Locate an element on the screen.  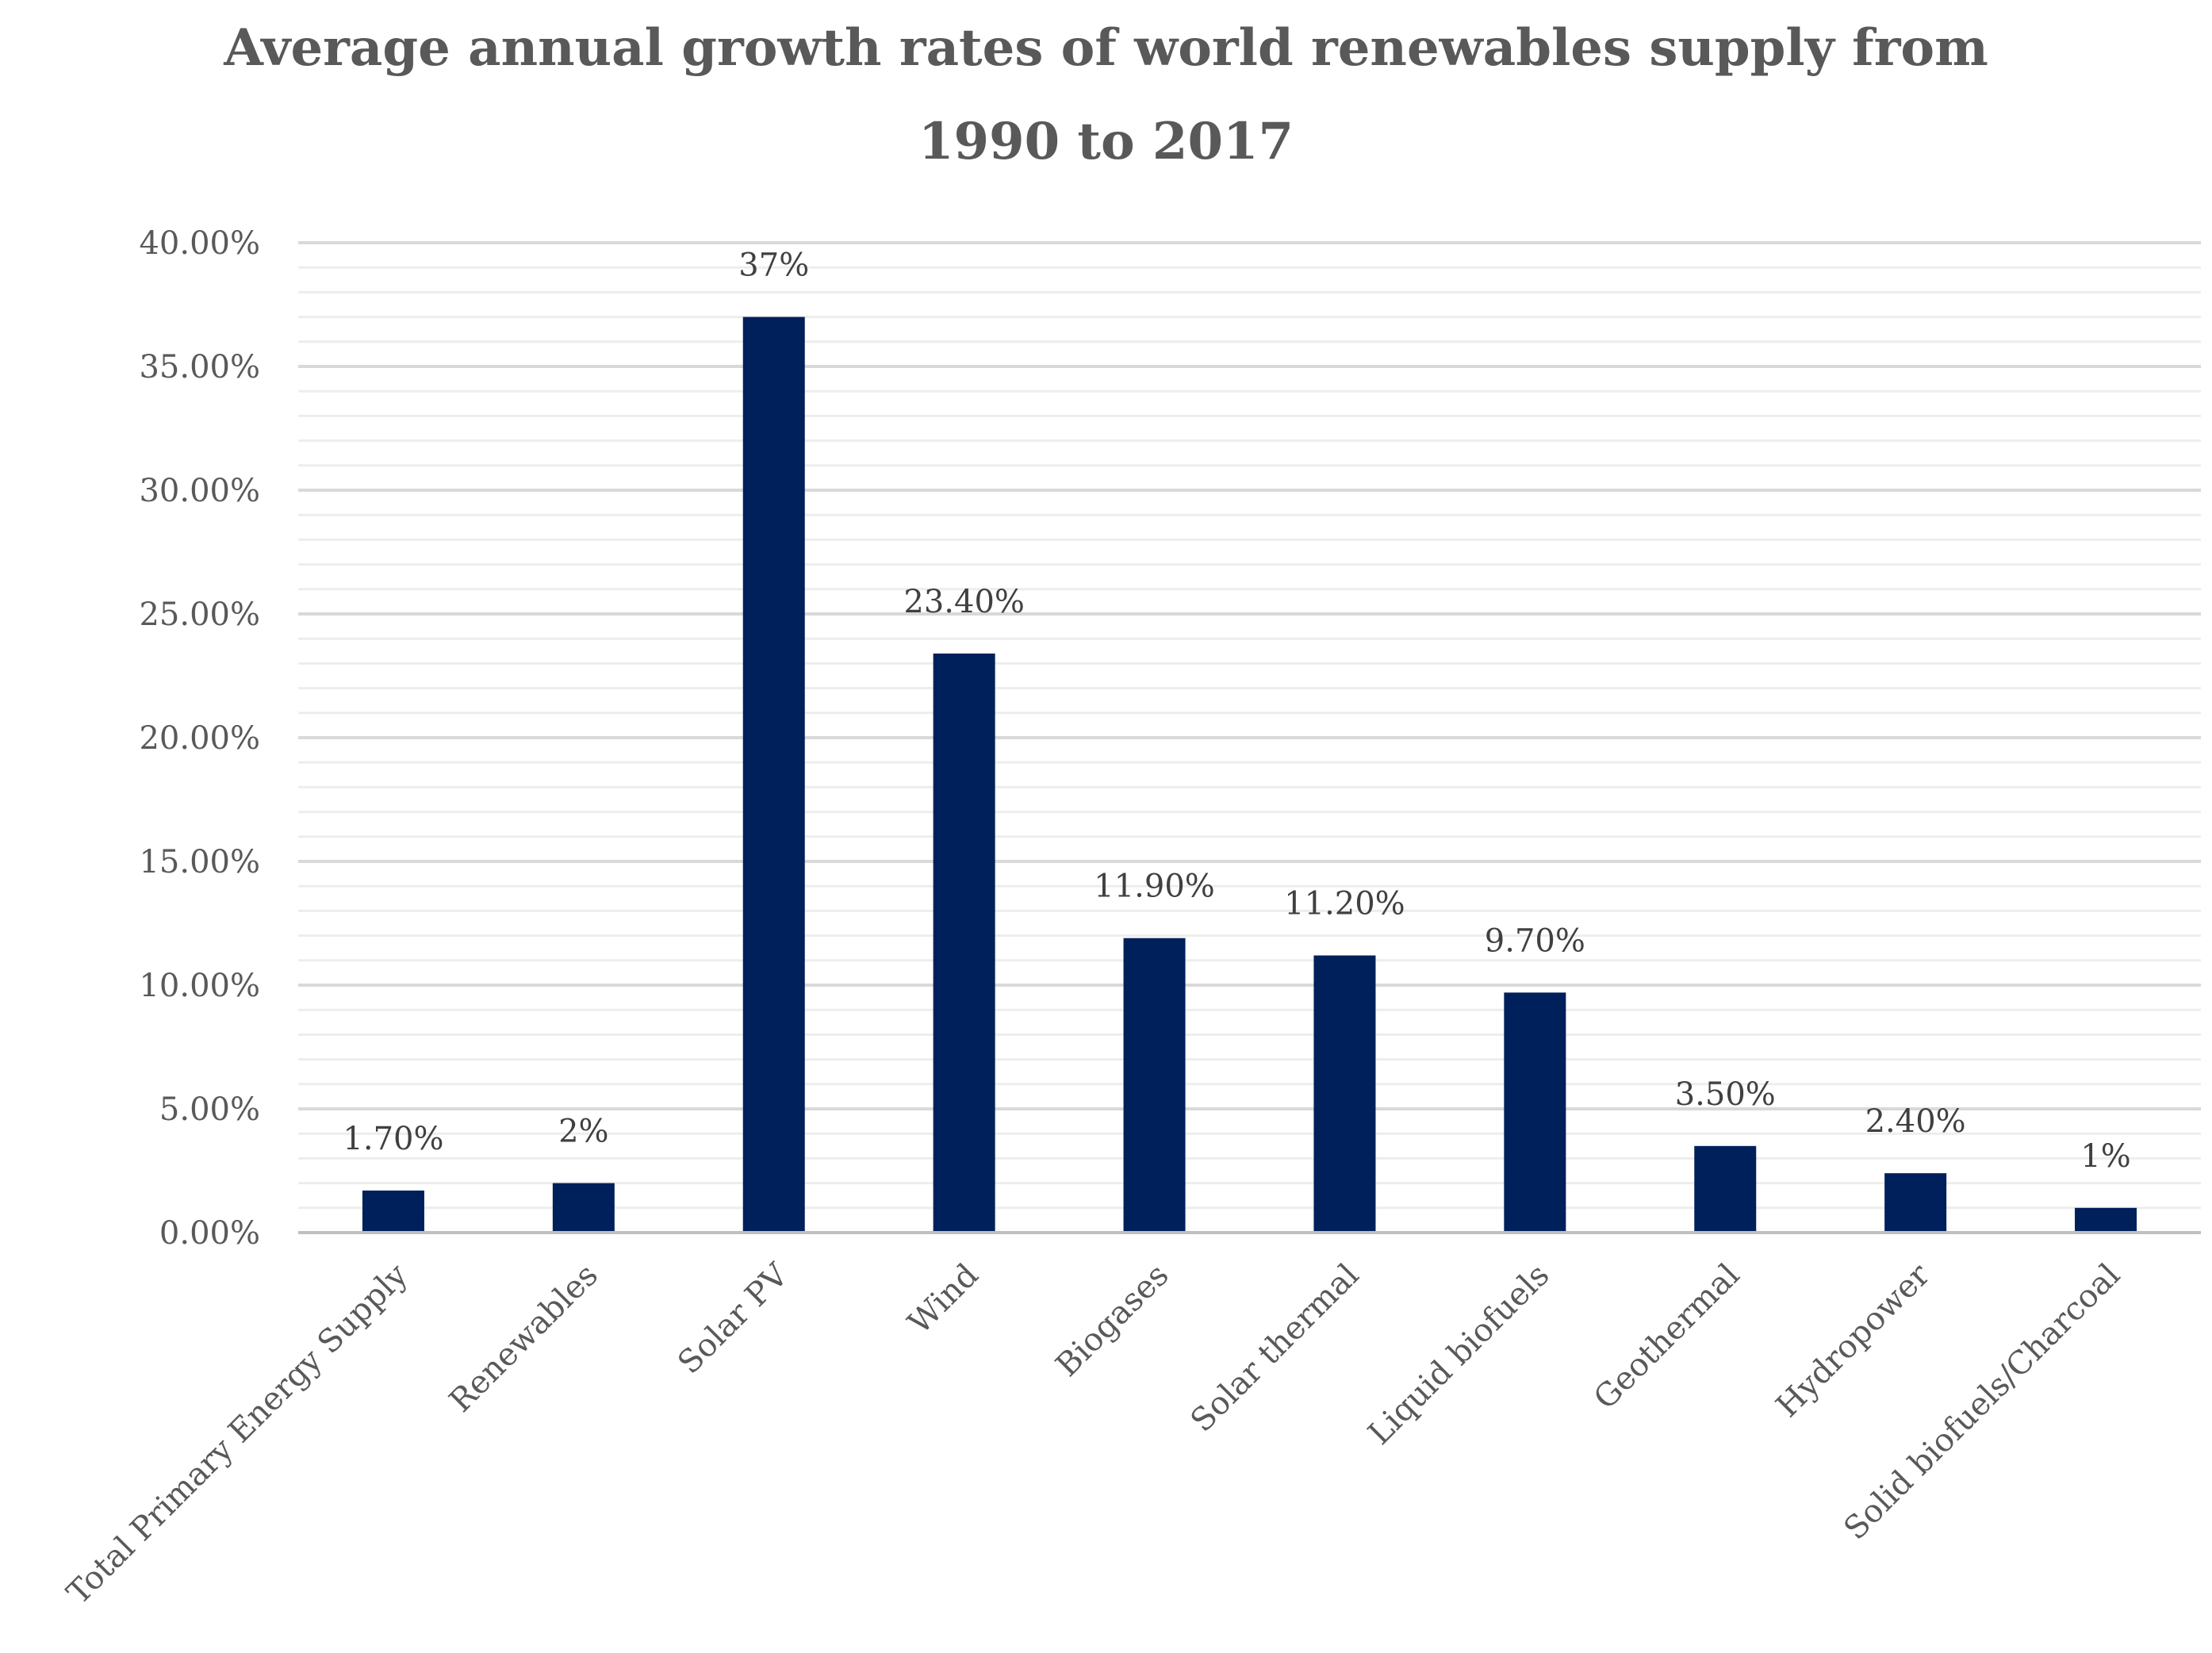
x-category-label: Total Primary Energy Supply is located at coordinates (238, 1434).